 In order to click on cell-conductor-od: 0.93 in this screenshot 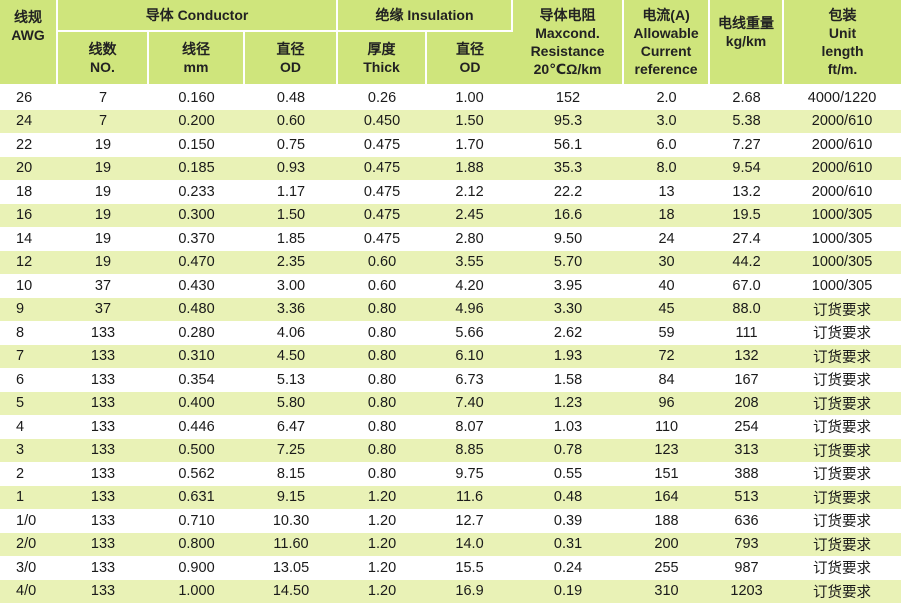, I will do `click(292, 168)`.